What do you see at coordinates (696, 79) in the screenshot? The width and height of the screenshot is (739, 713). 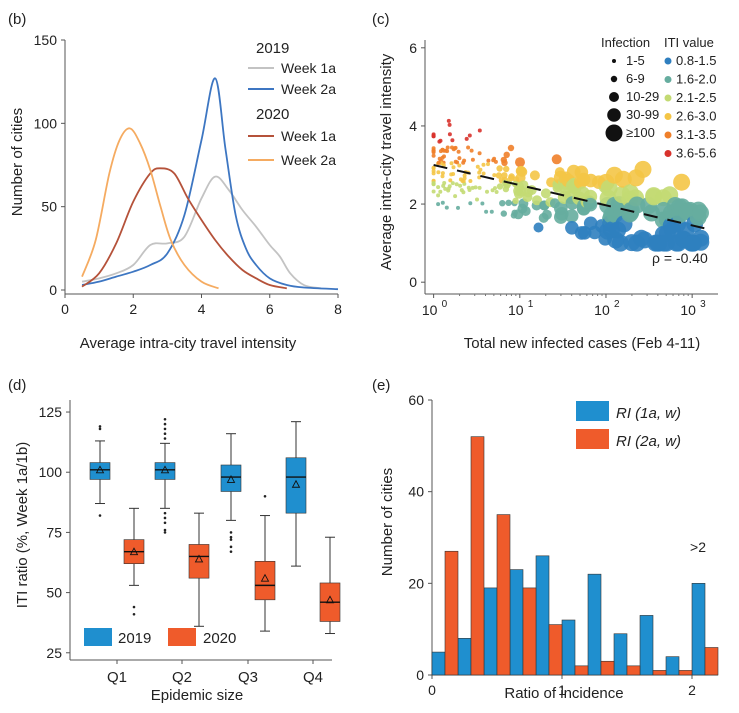 I see `legend-iti-label: 1.6-2.0` at bounding box center [696, 79].